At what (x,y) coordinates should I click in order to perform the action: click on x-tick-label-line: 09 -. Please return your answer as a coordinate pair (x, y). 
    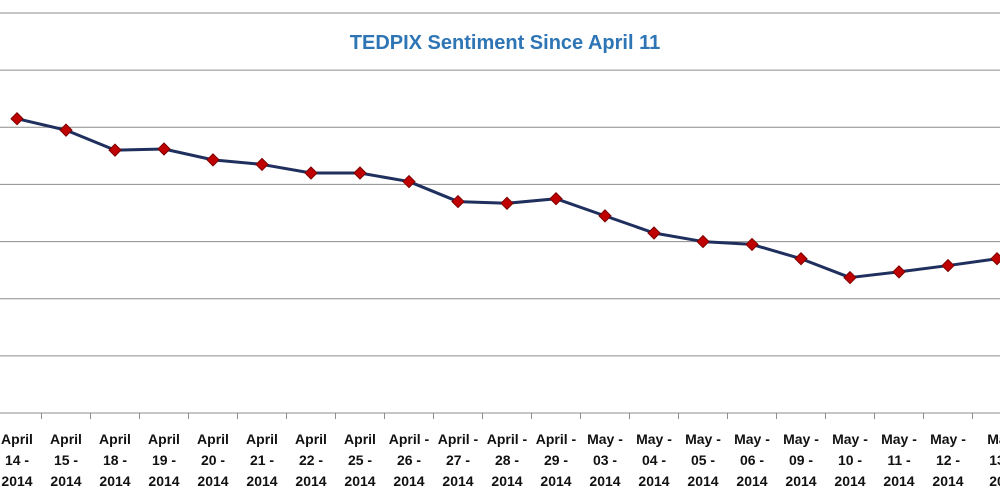
    Looking at the image, I should click on (801, 460).